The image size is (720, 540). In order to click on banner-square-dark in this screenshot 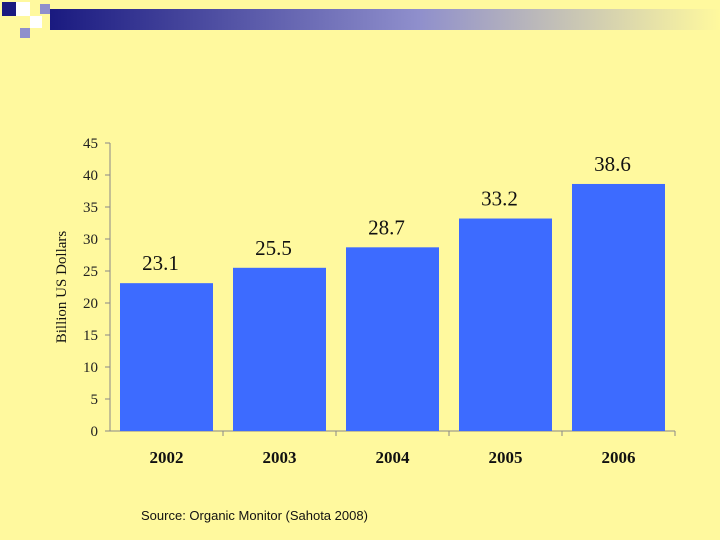, I will do `click(9, 9)`.